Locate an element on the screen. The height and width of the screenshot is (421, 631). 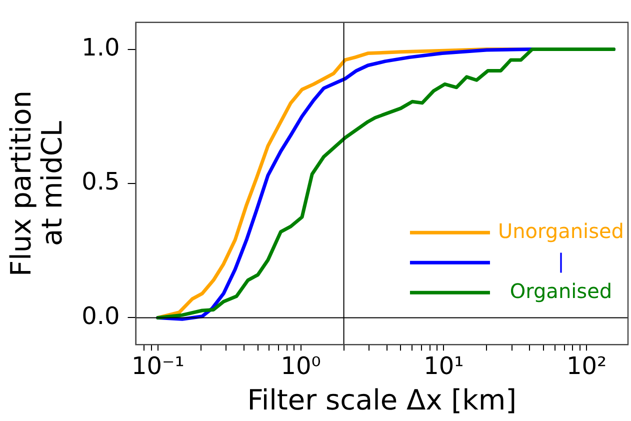
legend-label: Organised is located at coordinates (561, 290).